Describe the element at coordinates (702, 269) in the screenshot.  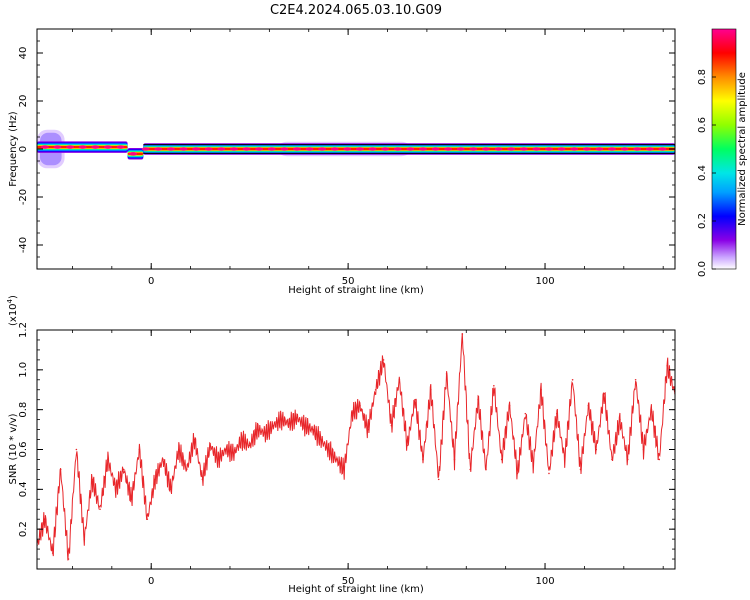
I see `colorbar-tick-label: 0.0` at that location.